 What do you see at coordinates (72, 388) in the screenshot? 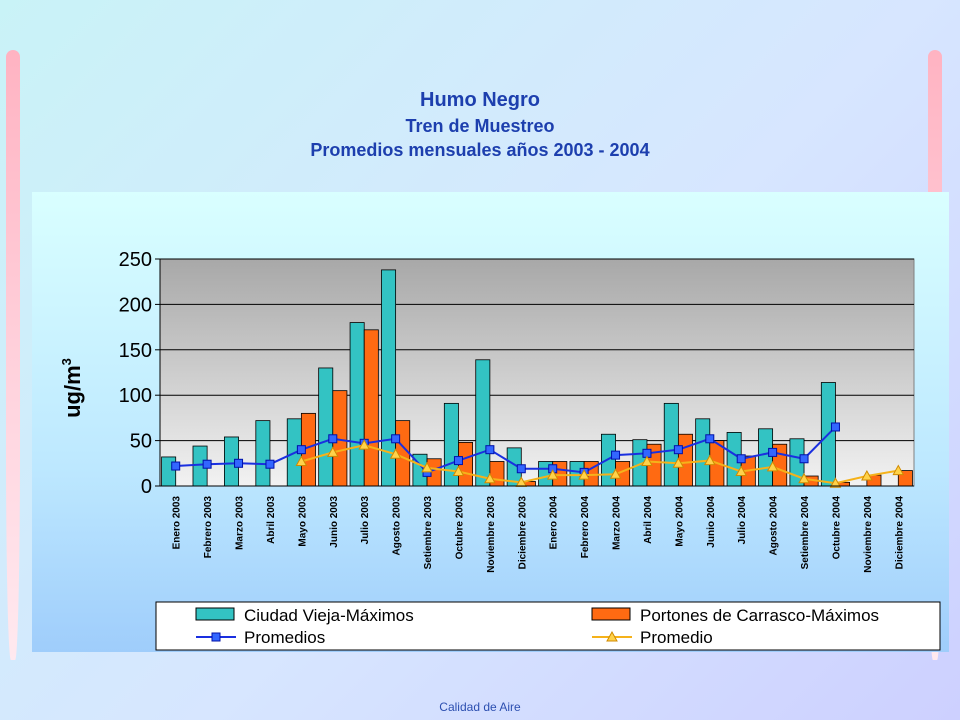
I see `y-axis-label: ug/m3` at bounding box center [72, 388].